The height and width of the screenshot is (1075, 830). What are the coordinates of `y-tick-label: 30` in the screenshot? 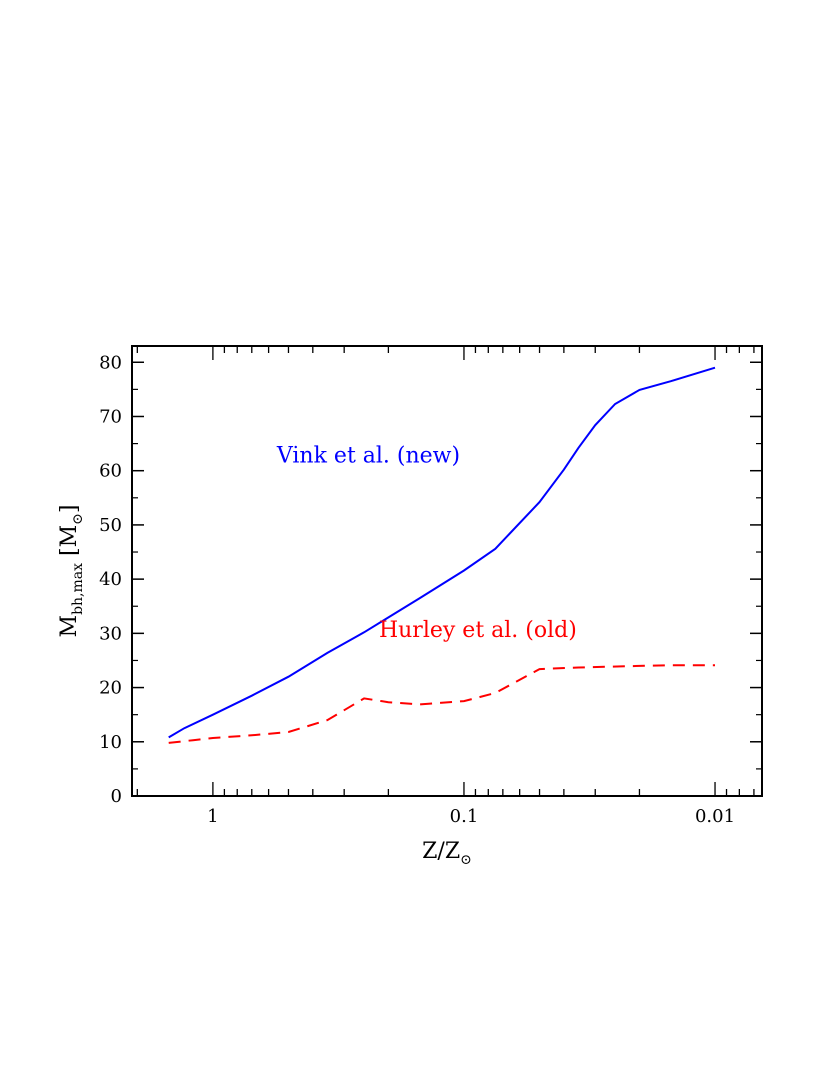 It's located at (110, 633).